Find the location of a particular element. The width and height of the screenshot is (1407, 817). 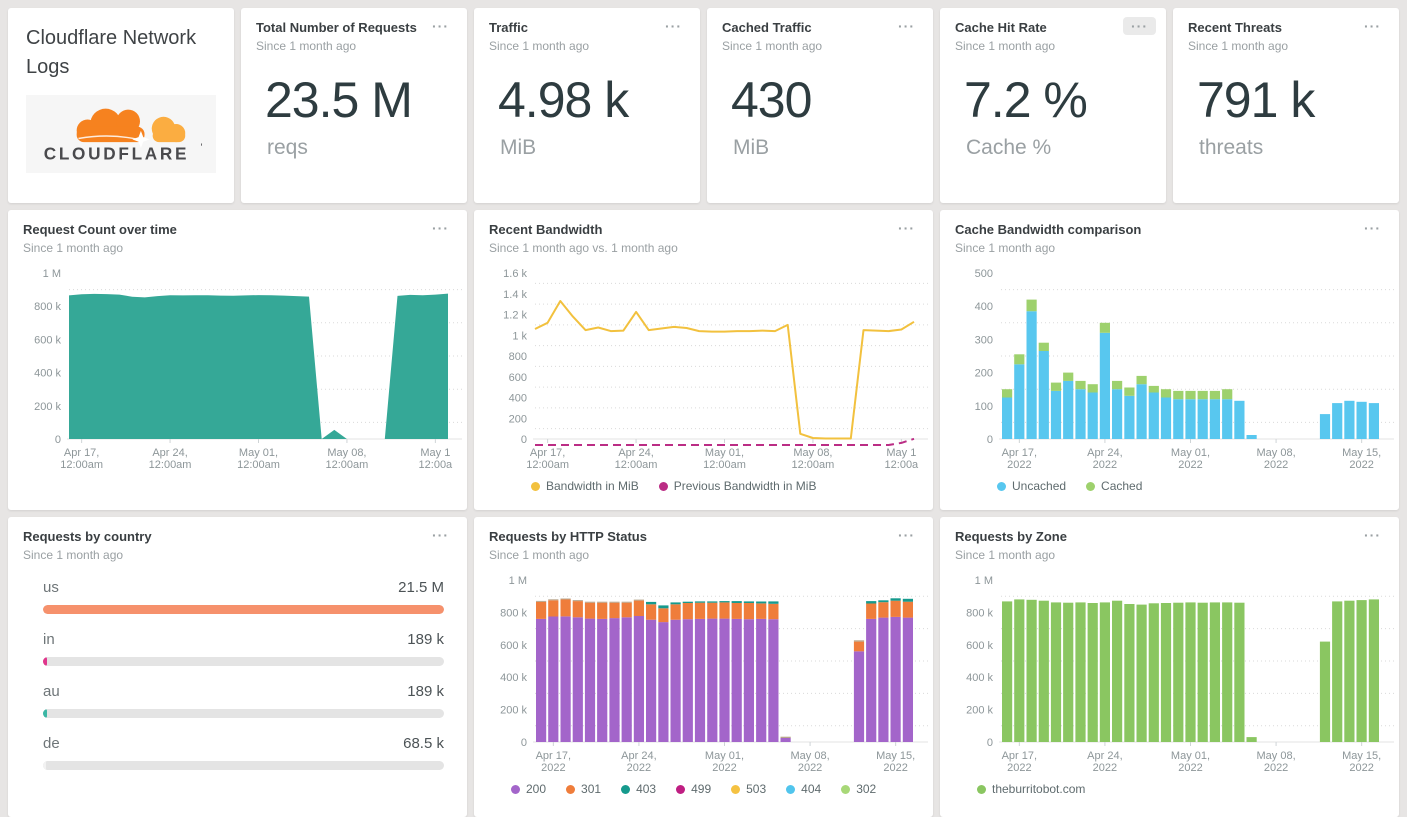

svg-text: 200 is located at coordinates (518, 420).